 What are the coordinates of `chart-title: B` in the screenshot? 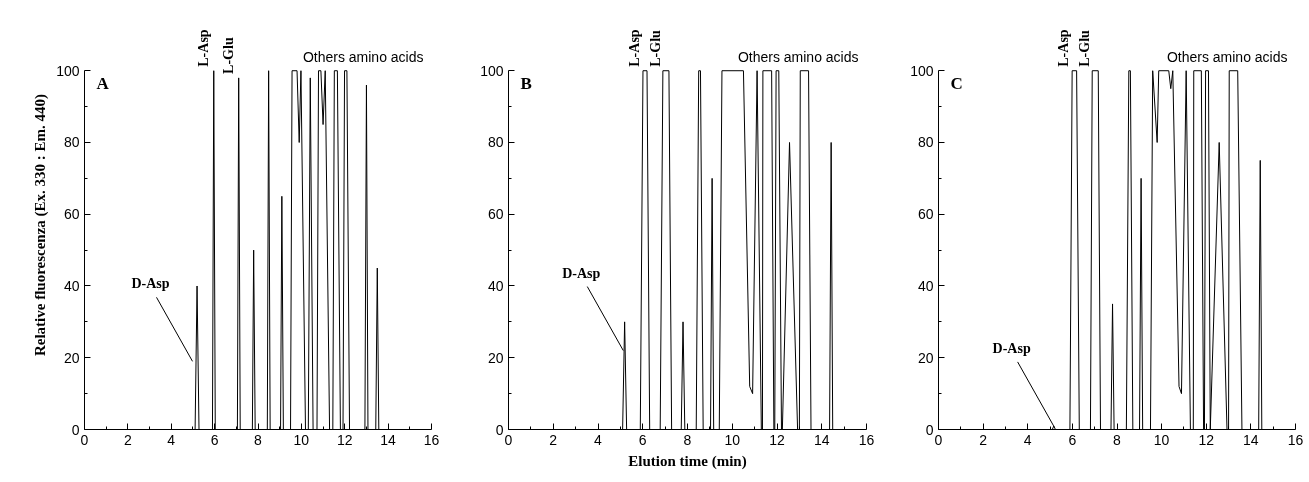 It's located at (526, 83).